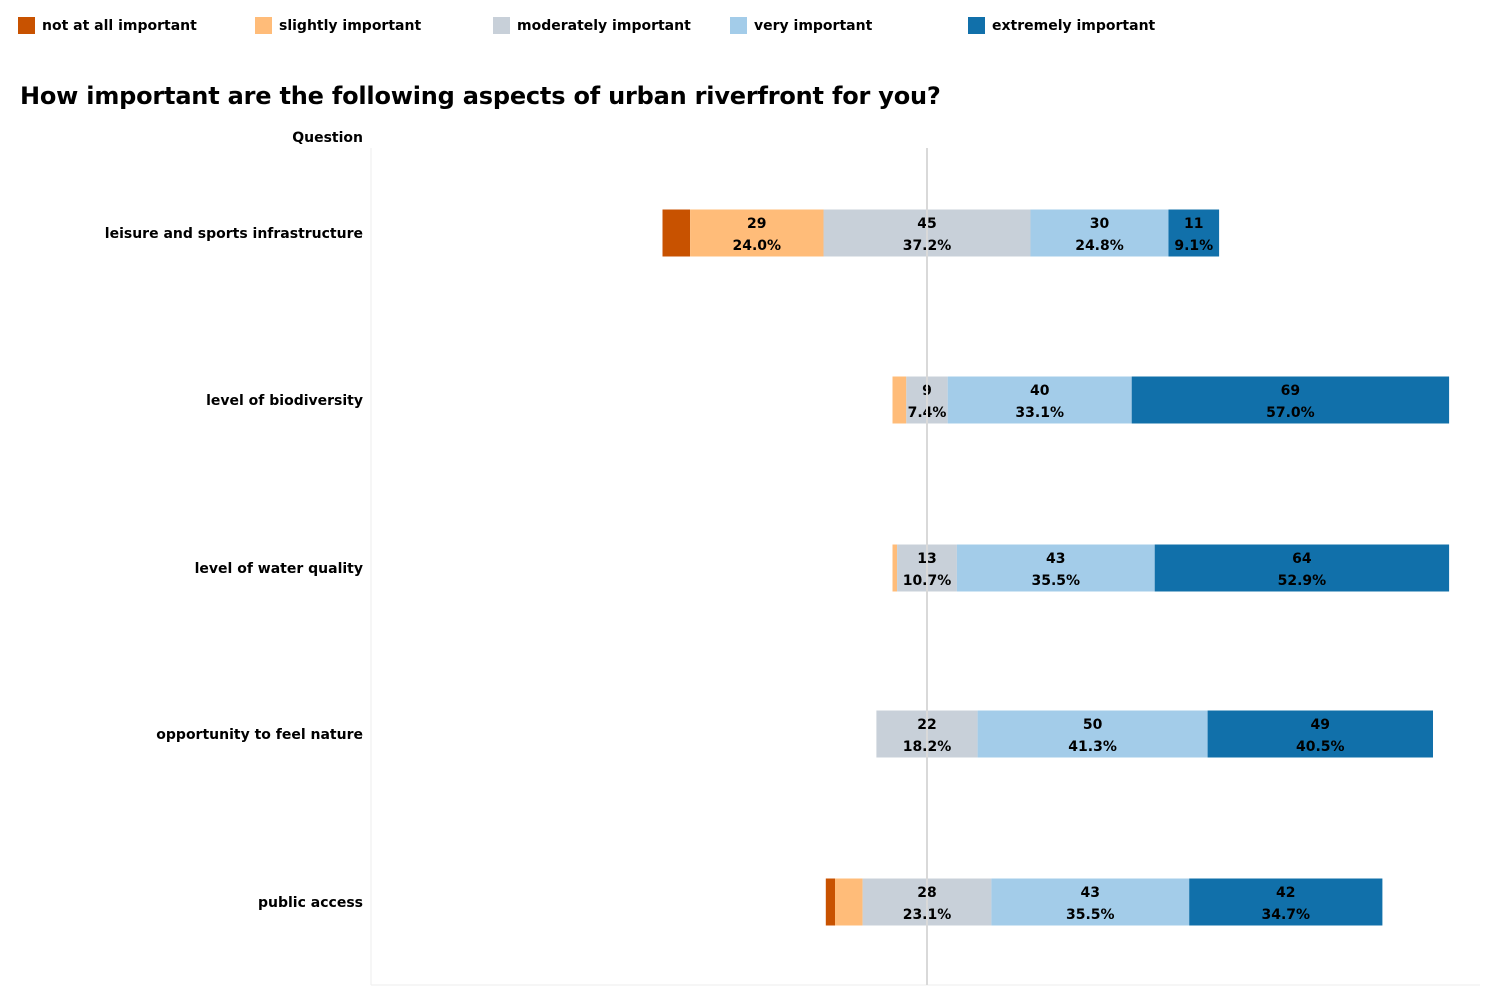 The image size is (1499, 999). What do you see at coordinates (259, 735) in the screenshot?
I see `row-label: opportunity to feel nature` at bounding box center [259, 735].